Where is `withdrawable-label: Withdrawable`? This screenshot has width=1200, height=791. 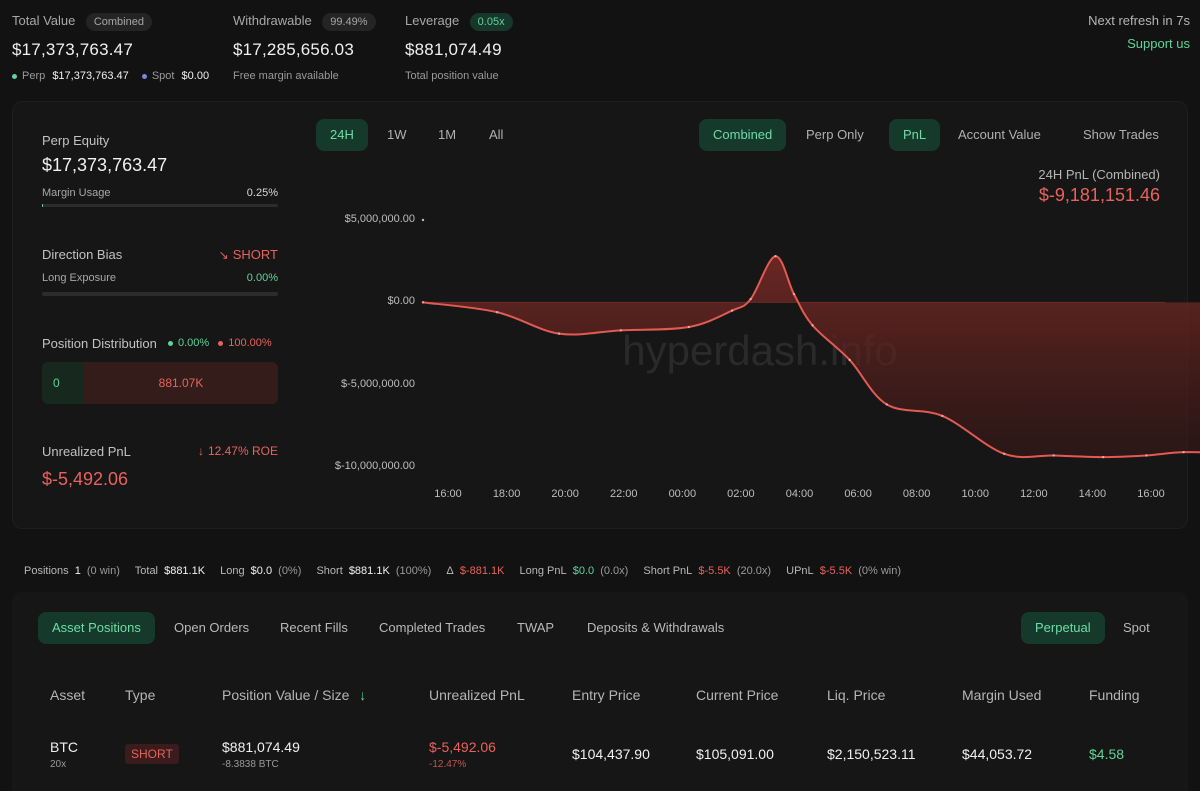 withdrawable-label: Withdrawable is located at coordinates (272, 20).